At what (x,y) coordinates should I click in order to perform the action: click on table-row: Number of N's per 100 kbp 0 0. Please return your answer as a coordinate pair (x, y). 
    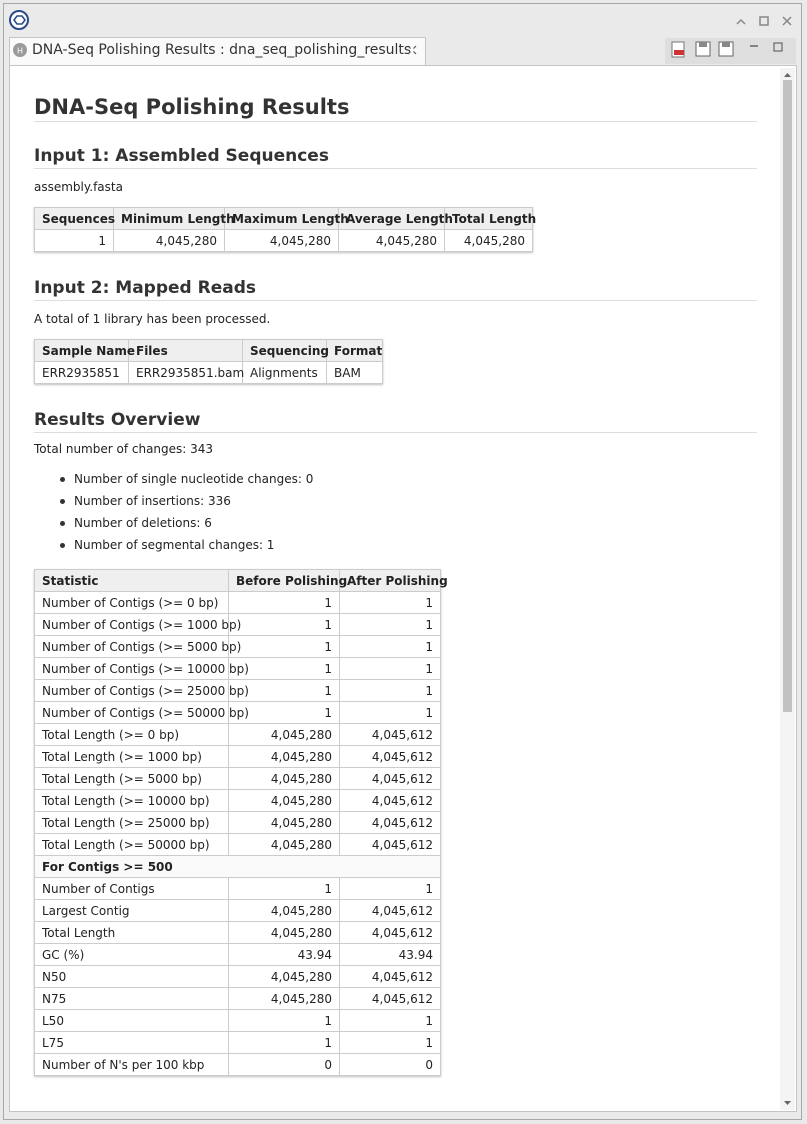
    Looking at the image, I should click on (237, 1064).